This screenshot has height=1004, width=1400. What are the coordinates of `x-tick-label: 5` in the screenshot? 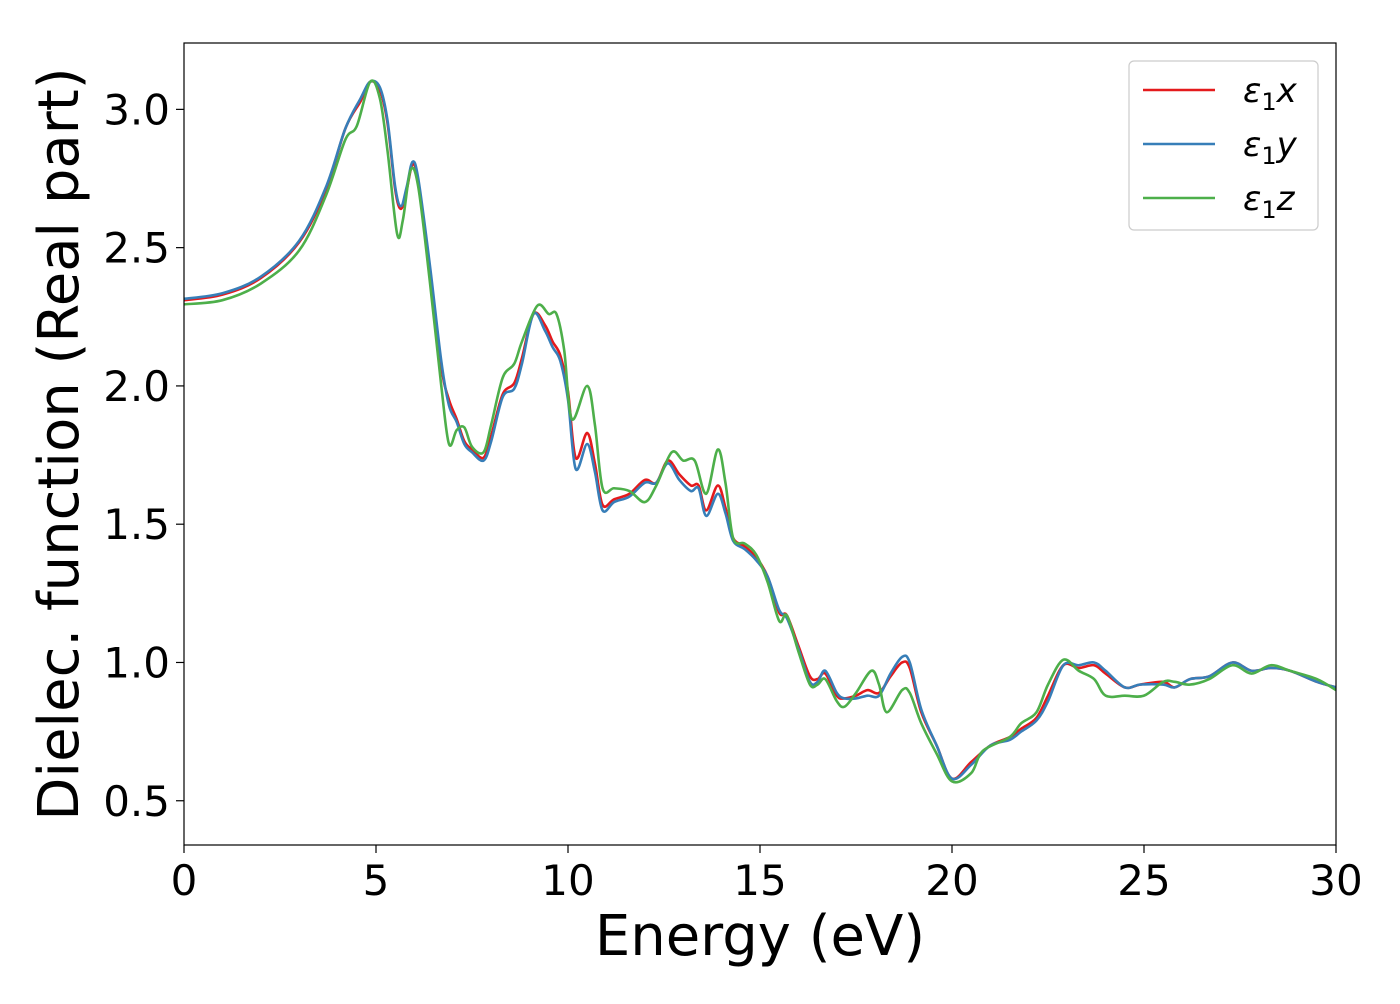 It's located at (376, 880).